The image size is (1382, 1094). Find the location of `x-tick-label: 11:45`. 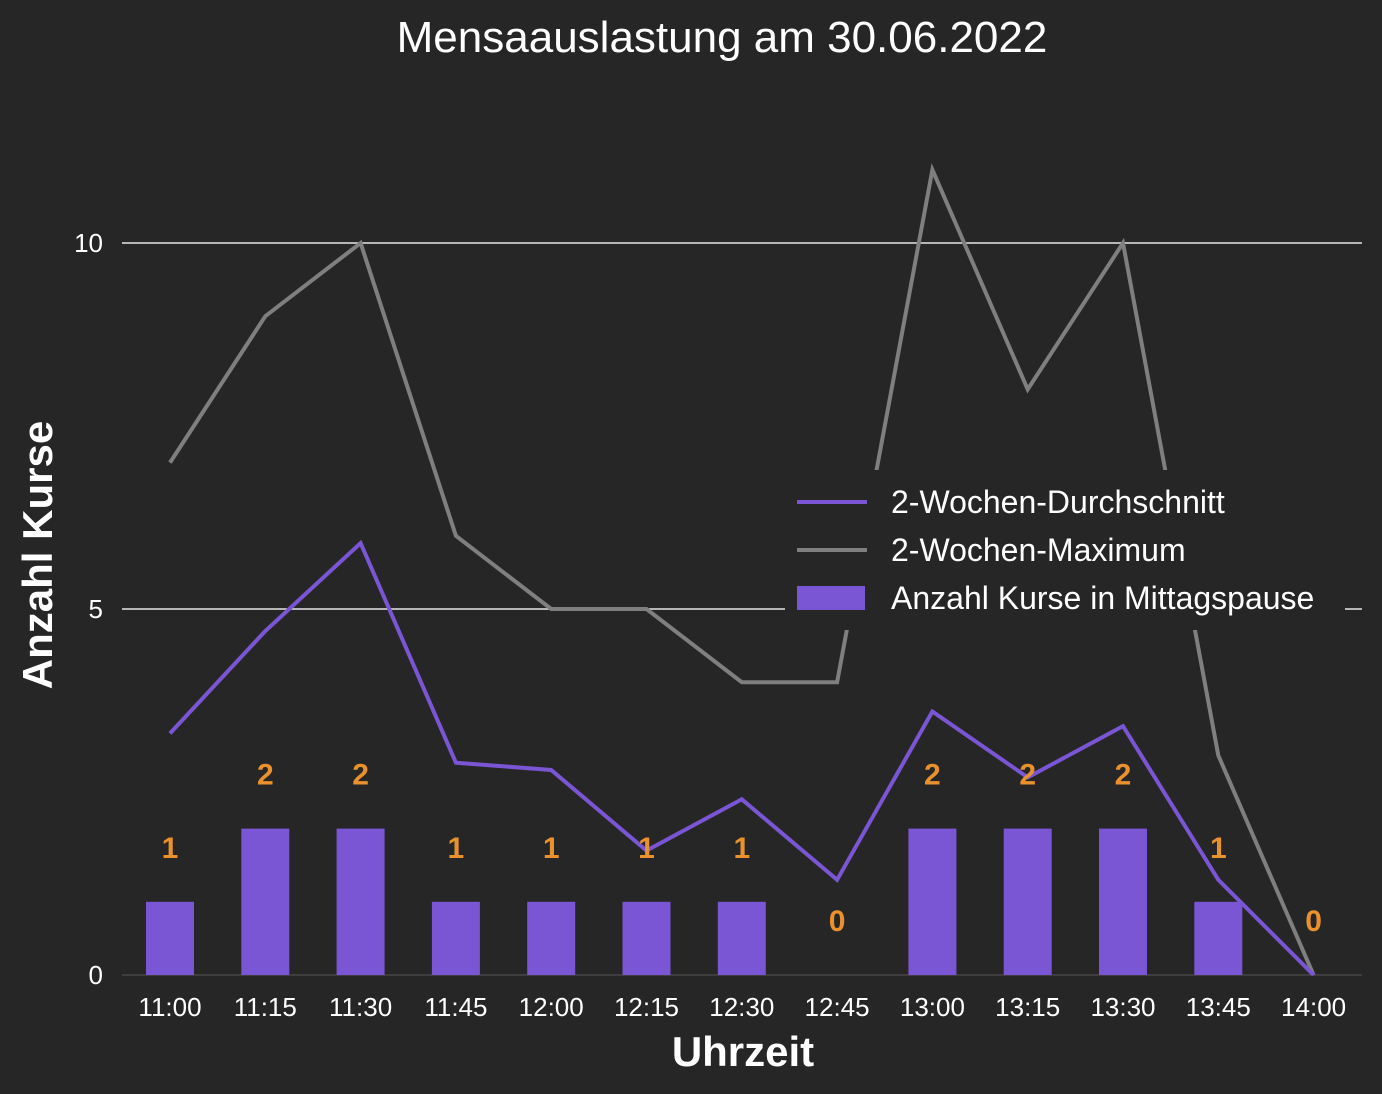

x-tick-label: 11:45 is located at coordinates (455, 1007).